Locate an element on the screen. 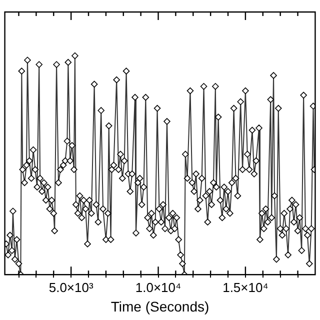  x-tick-label: 1.0×10⁴ is located at coordinates (158, 287).